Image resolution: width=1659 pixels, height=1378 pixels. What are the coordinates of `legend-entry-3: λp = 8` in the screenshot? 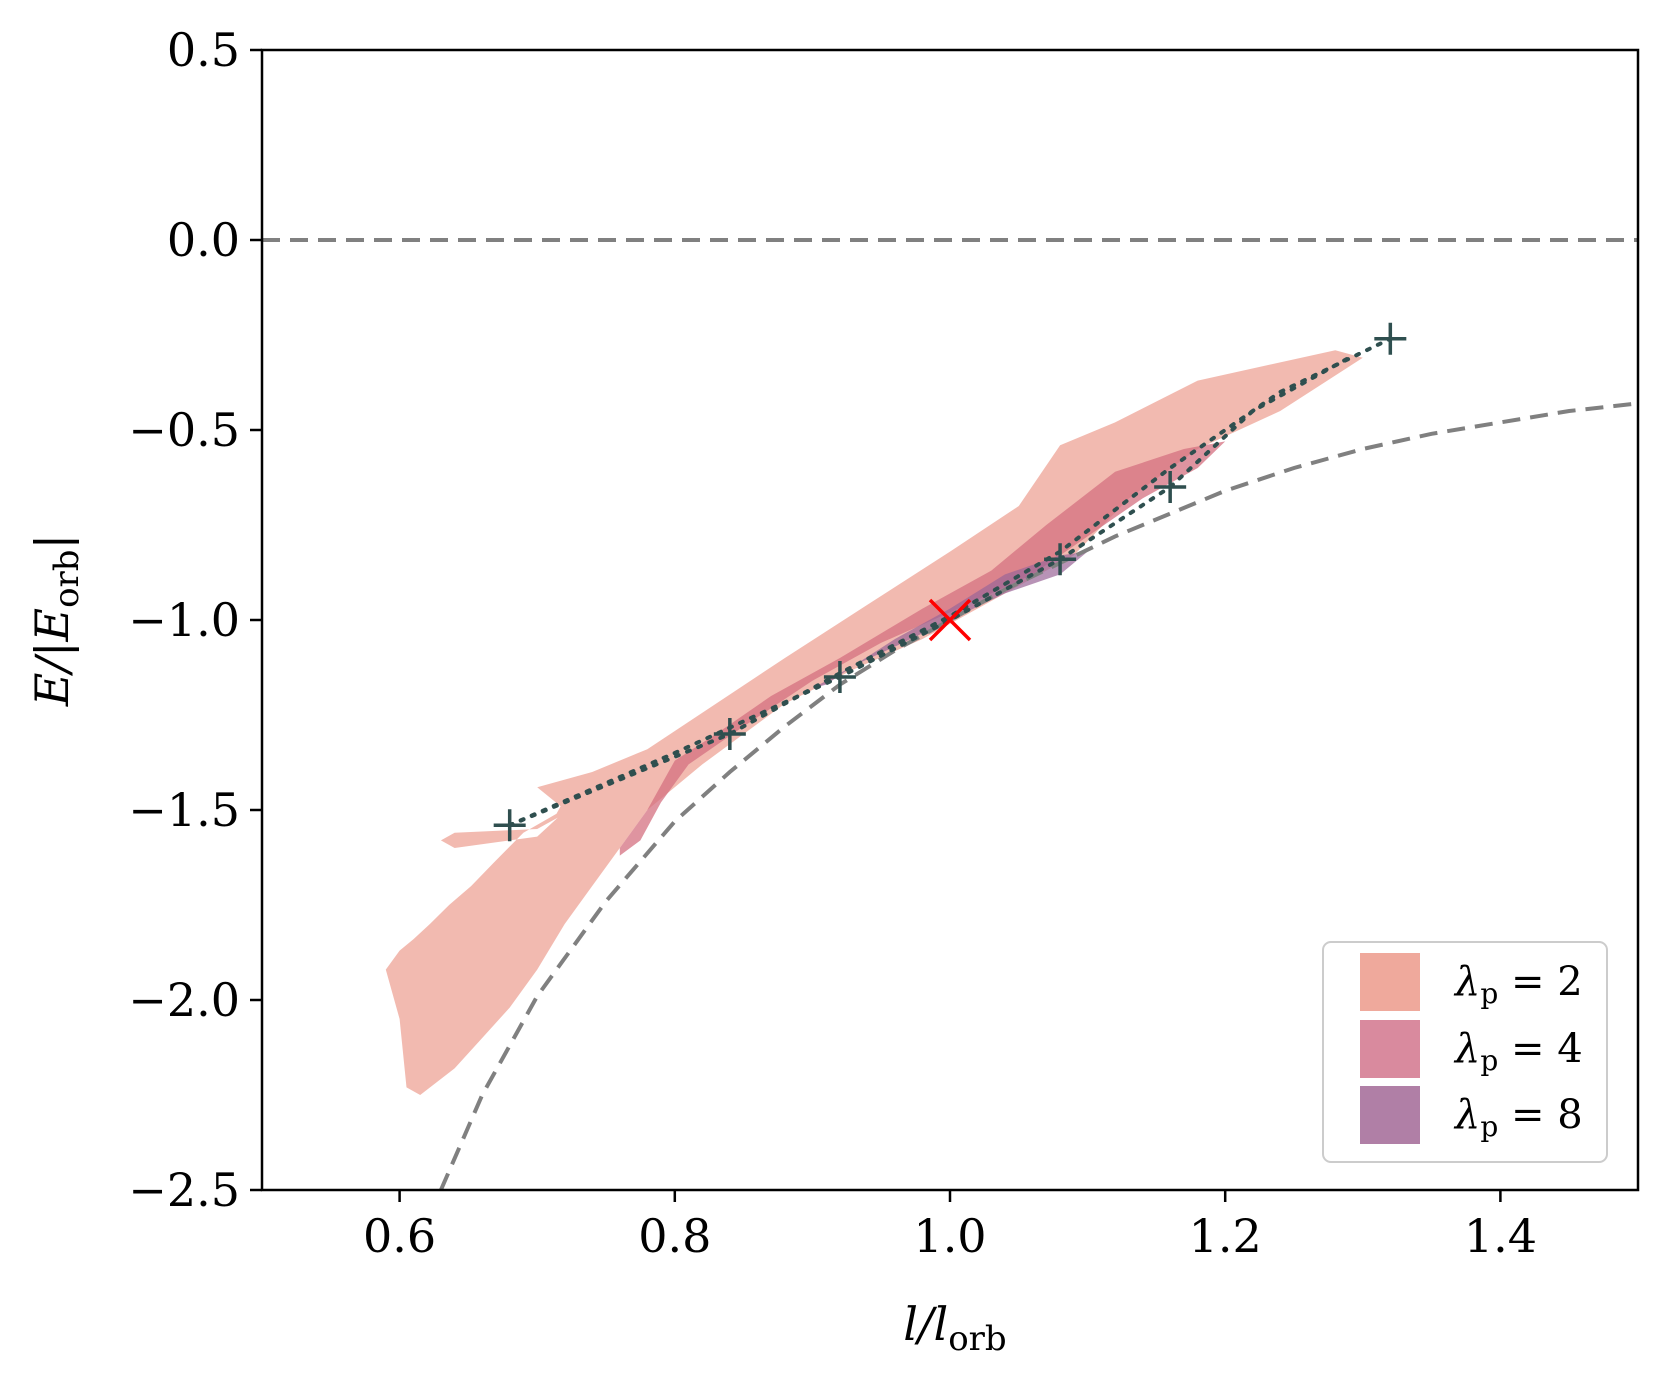 It's located at (1471, 1115).